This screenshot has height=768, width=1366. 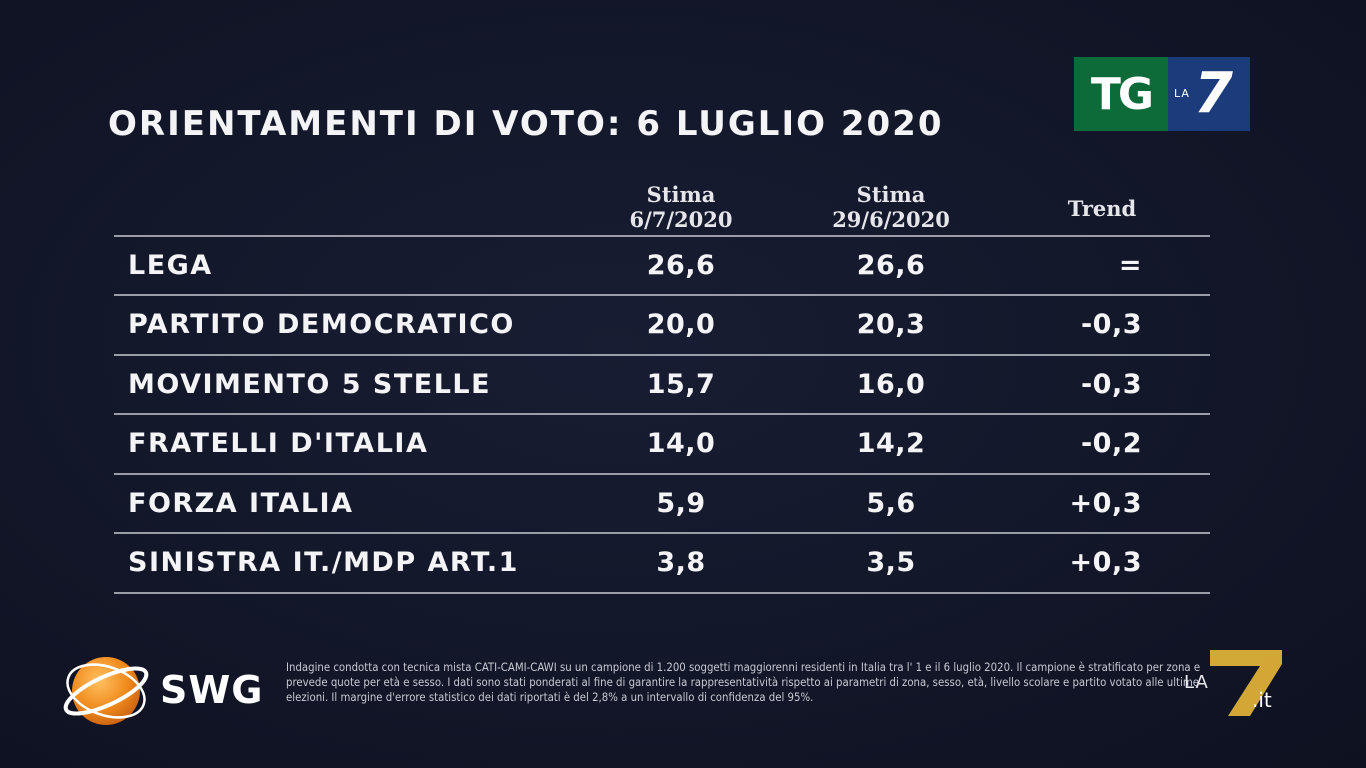 What do you see at coordinates (891, 324) in the screenshot?
I see `value-stima-29-6: 20,3` at bounding box center [891, 324].